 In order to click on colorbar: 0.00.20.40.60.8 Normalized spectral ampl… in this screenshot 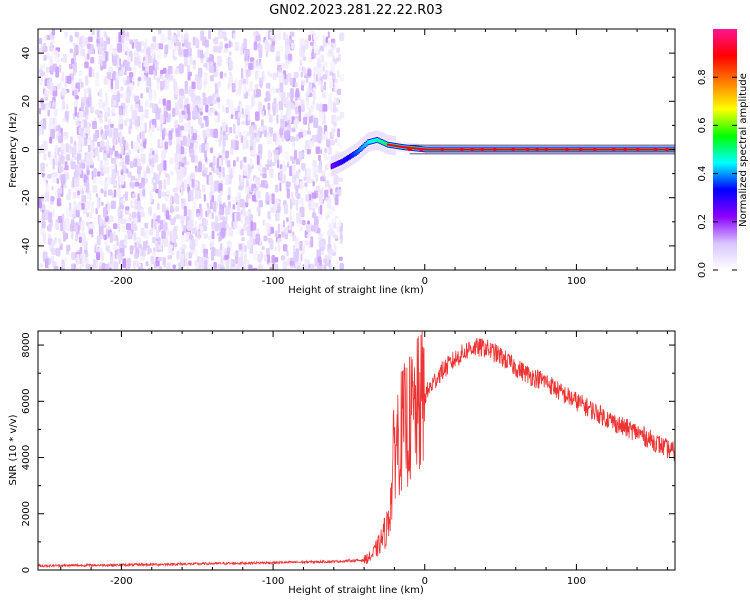, I will do `click(723, 153)`.